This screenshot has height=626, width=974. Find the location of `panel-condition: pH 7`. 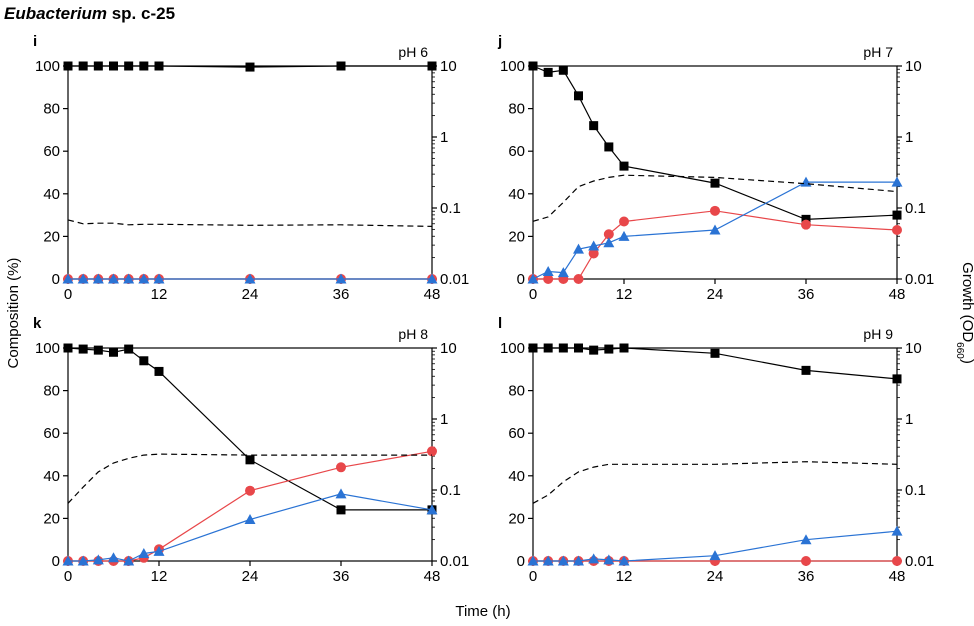

panel-condition: pH 7 is located at coordinates (878, 52).